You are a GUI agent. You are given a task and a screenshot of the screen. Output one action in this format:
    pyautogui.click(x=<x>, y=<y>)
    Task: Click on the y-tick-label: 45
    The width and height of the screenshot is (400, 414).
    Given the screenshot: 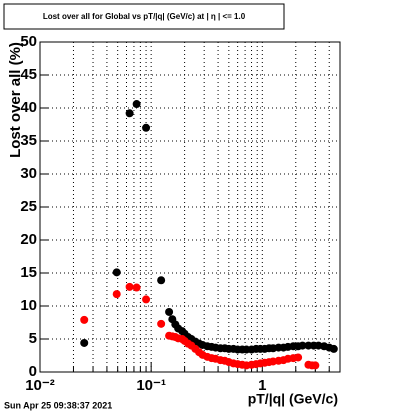 What is the action you would take?
    pyautogui.click(x=28, y=74)
    